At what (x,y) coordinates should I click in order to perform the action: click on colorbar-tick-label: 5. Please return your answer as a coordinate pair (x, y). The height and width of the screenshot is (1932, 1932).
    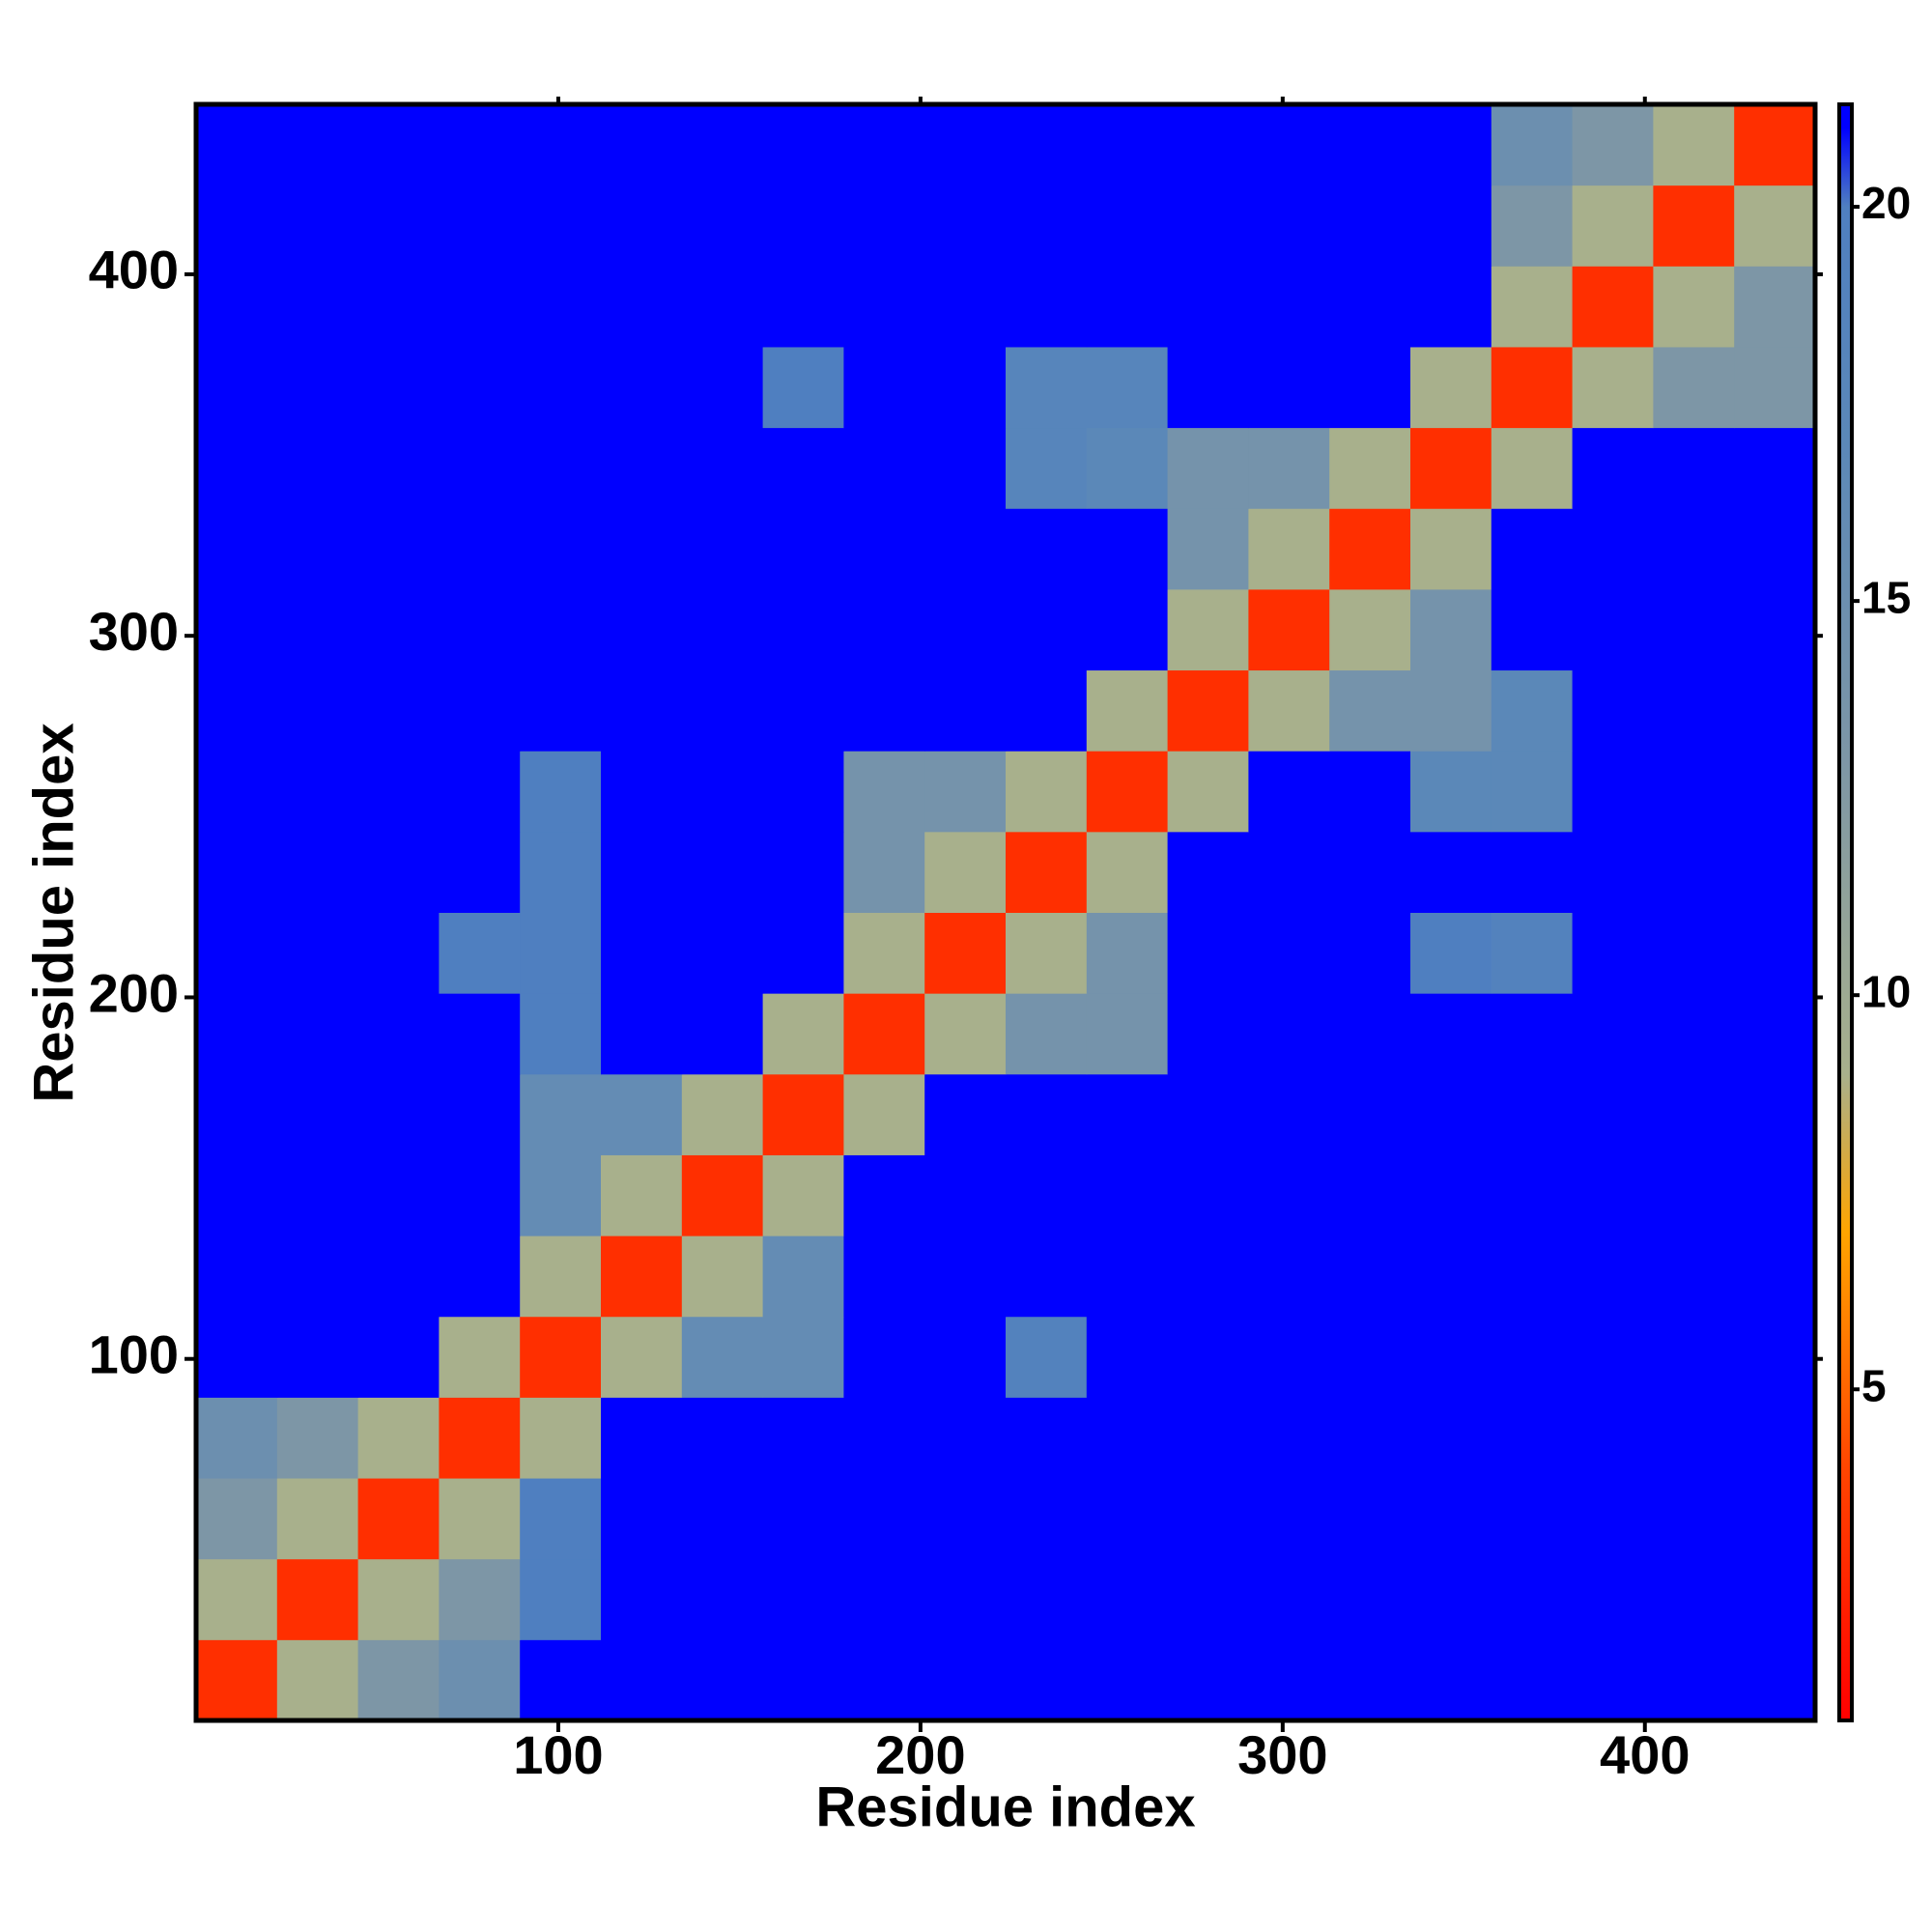
    Looking at the image, I should click on (1874, 1385).